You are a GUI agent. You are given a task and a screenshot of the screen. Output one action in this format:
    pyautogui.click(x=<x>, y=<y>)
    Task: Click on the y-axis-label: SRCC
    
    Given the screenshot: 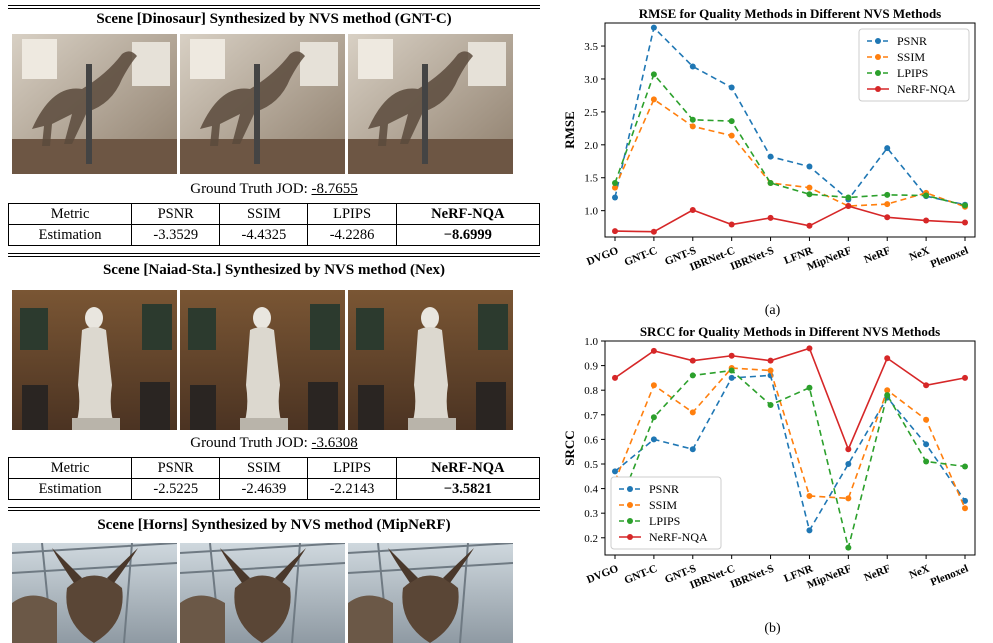 What is the action you would take?
    pyautogui.click(x=569, y=447)
    